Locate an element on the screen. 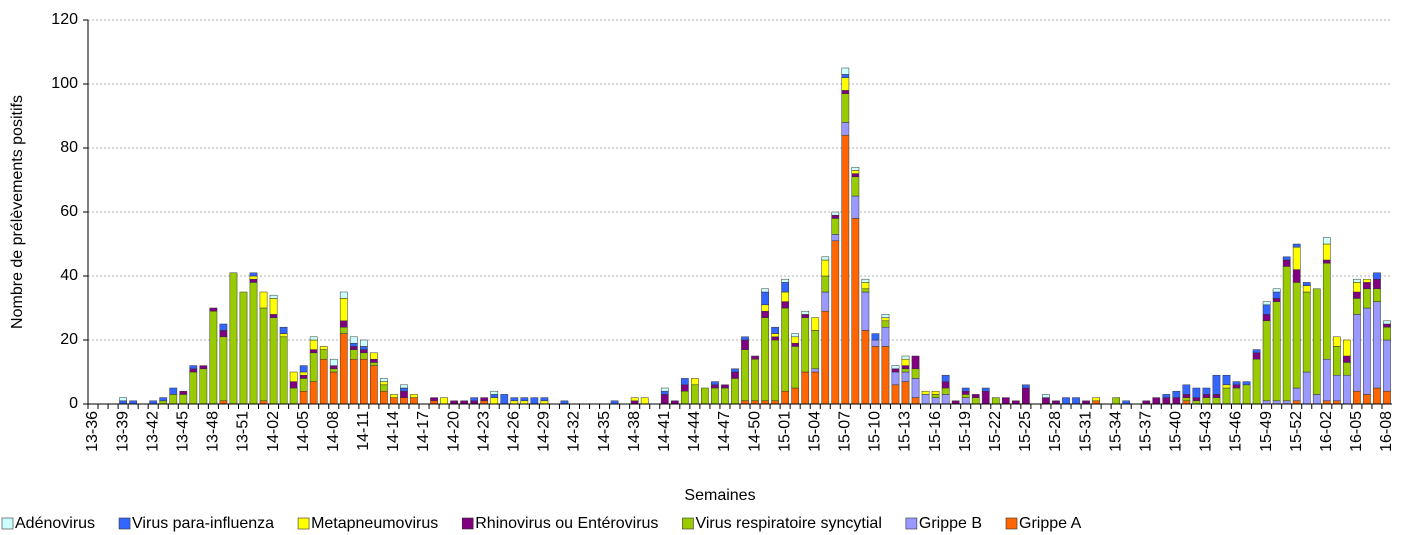  x-tick-label: 14-08 is located at coordinates (333, 431).